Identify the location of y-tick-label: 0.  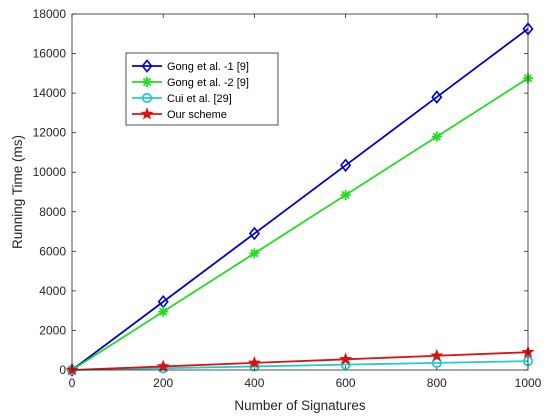
(62, 370).